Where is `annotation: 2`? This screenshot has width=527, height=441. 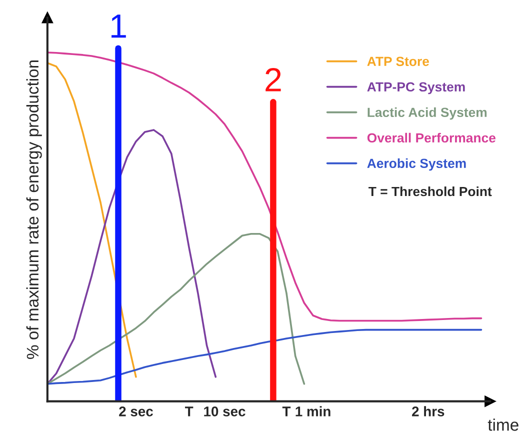
annotation: 2 is located at coordinates (273, 80).